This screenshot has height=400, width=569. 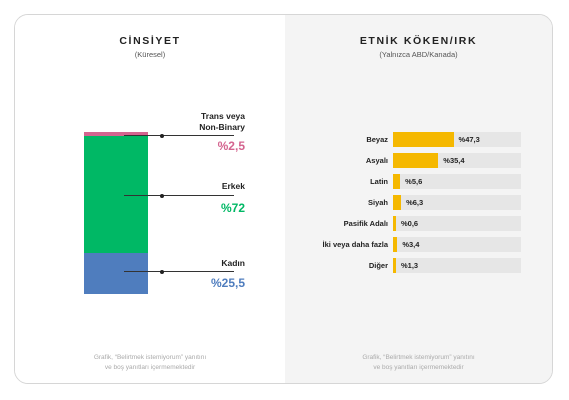 What do you see at coordinates (410, 223) in the screenshot?
I see `ethnicity-value-label: %0,6` at bounding box center [410, 223].